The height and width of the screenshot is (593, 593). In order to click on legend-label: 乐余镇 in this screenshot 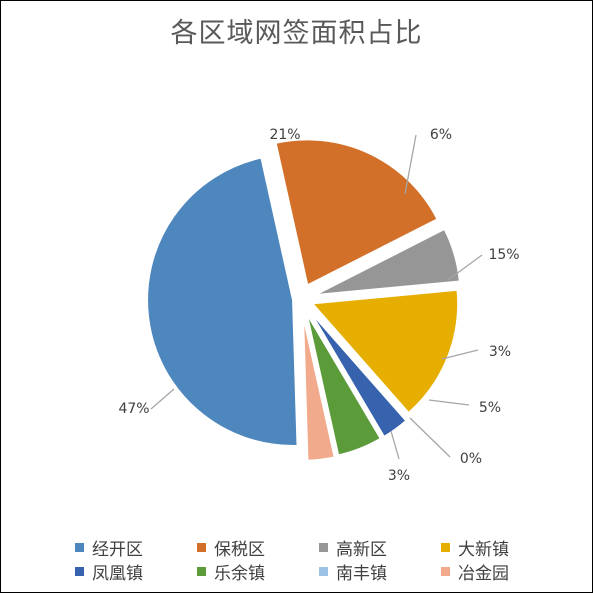, I will do `click(239, 573)`.